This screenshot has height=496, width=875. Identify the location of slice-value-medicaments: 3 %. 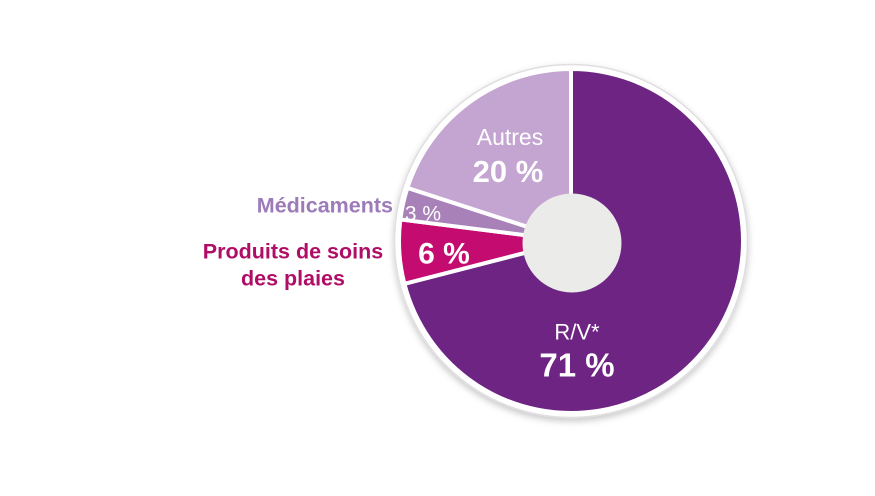
(423, 213).